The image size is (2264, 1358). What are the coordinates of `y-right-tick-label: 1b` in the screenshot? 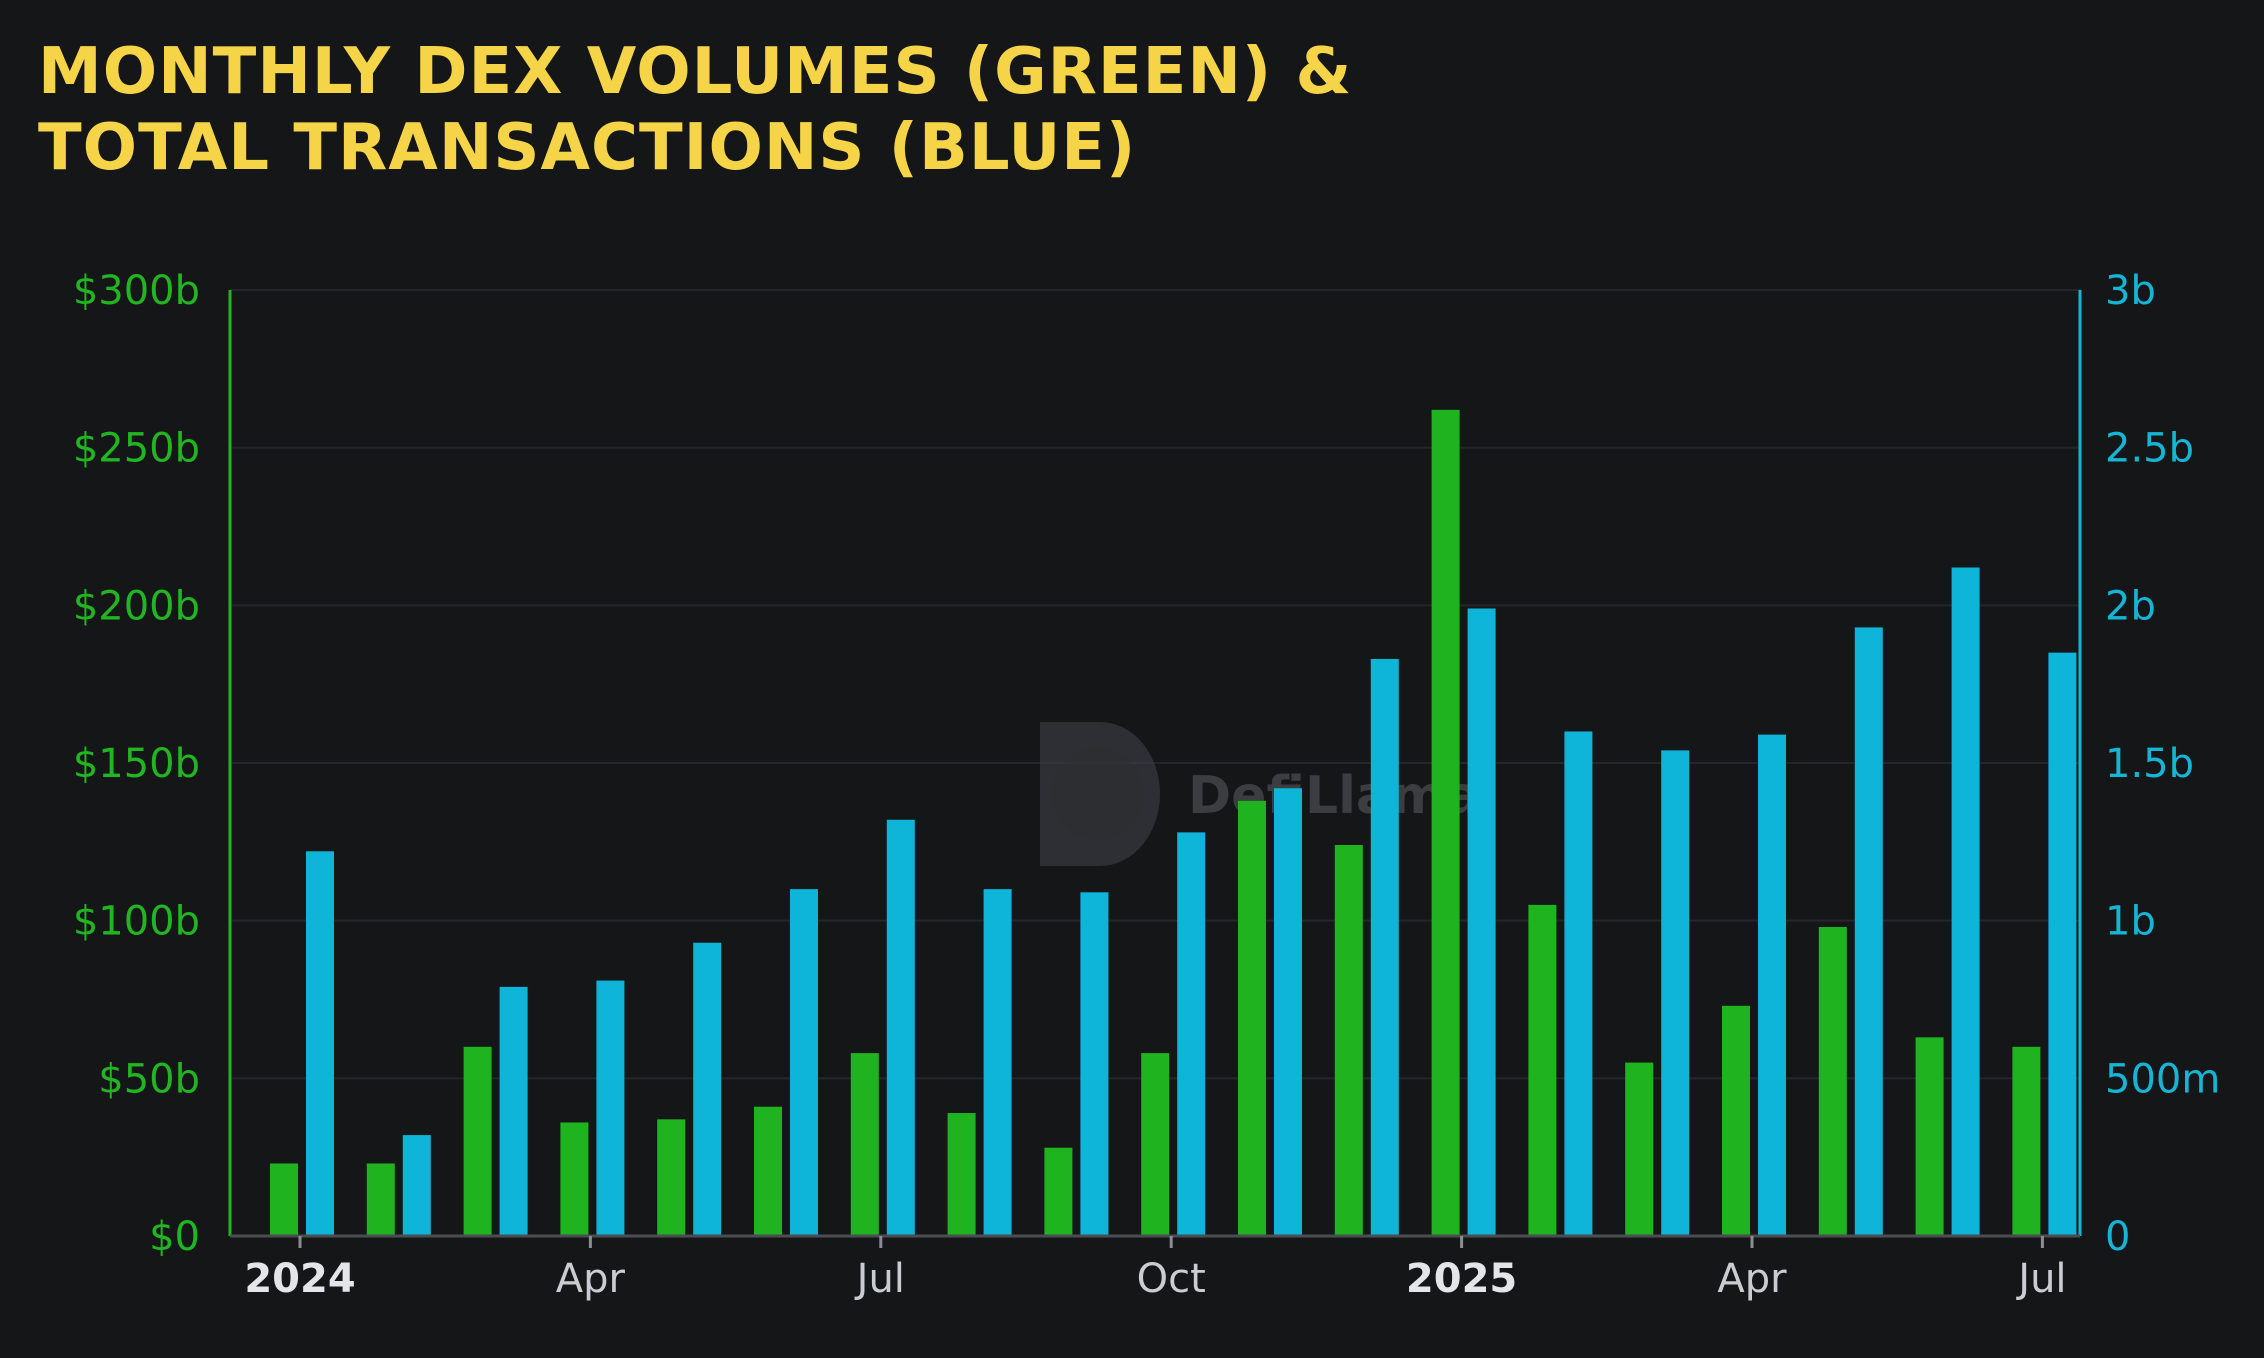 It's located at (2130, 922).